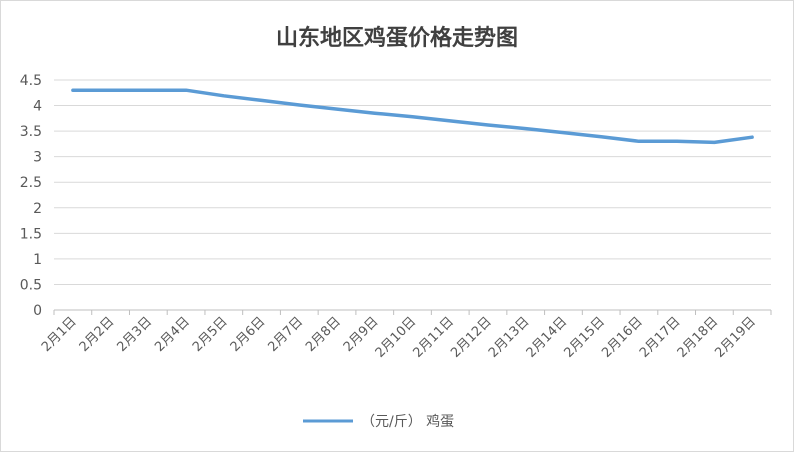 The image size is (794, 452). What do you see at coordinates (31, 285) in the screenshot?
I see `y-tick-label: 0.5` at bounding box center [31, 285].